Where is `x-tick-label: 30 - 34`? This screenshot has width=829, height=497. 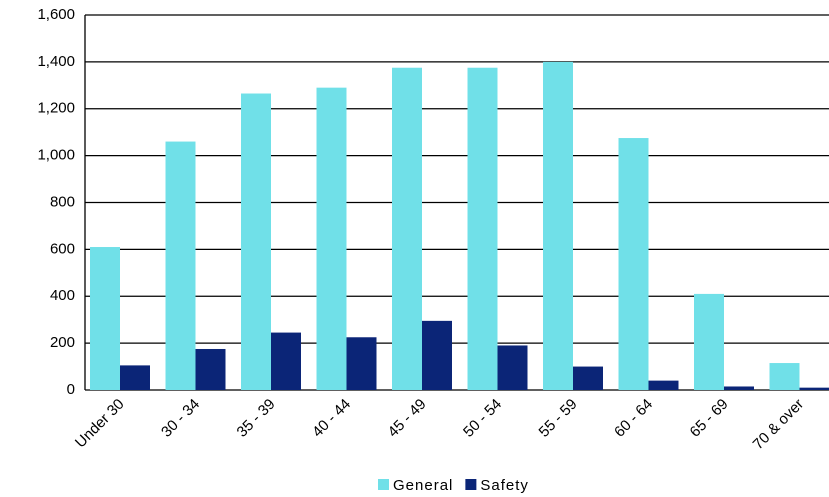
x-tick-label: 30 - 34 is located at coordinates (180, 418).